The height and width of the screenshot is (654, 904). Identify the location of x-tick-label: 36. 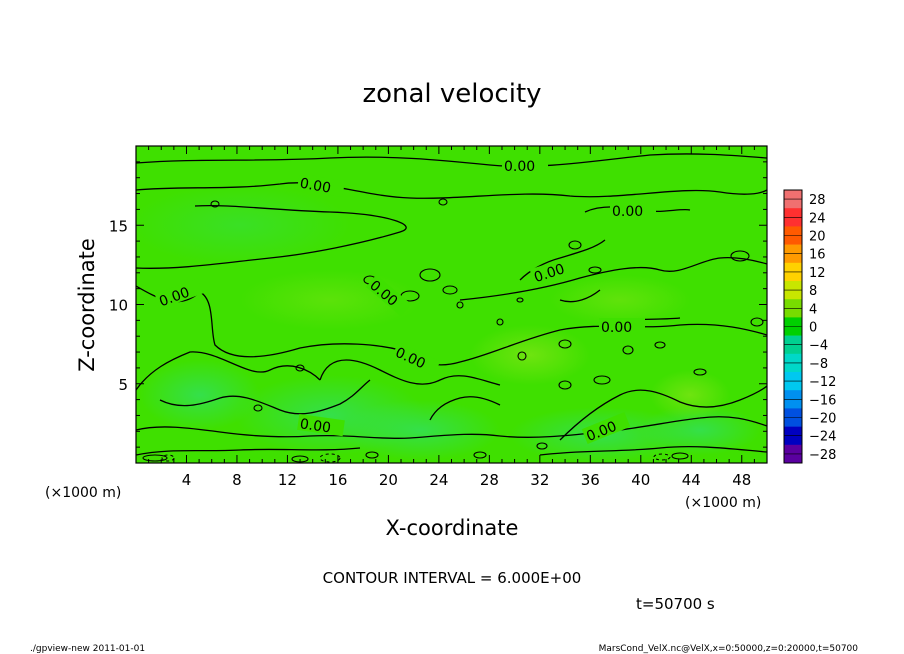
(590, 480).